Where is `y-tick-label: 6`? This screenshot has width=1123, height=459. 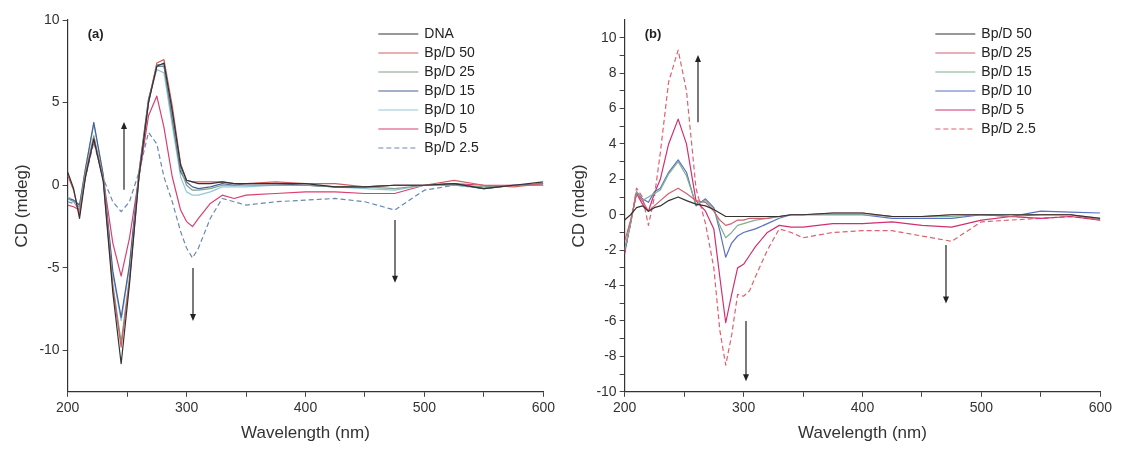 y-tick-label: 6 is located at coordinates (612, 107).